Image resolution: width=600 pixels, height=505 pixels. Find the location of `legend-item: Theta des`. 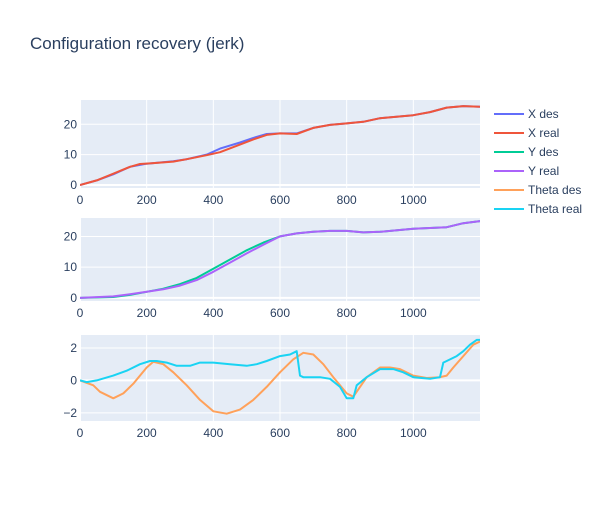

legend-item: Theta des is located at coordinates (537, 190).